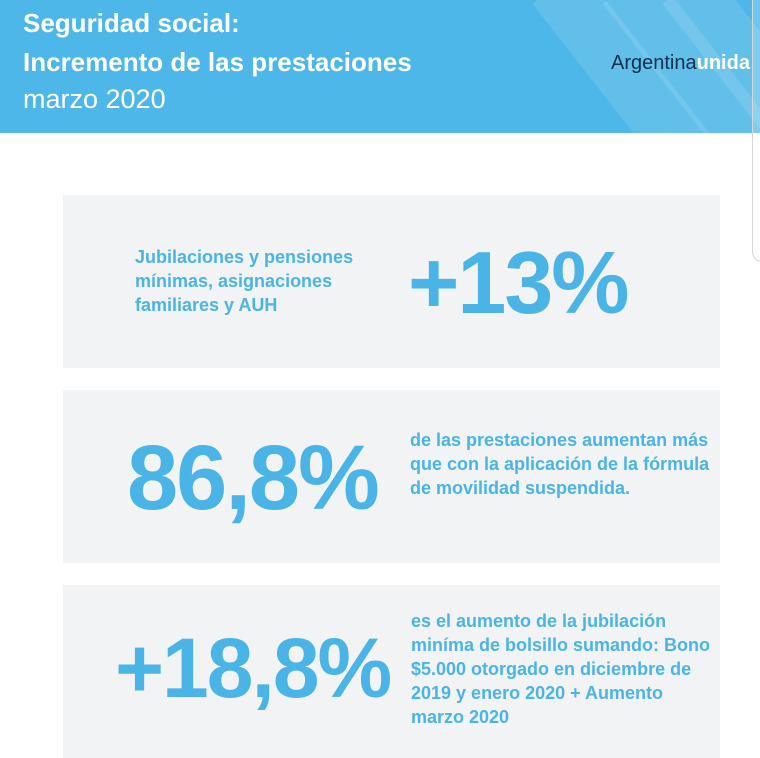 The width and height of the screenshot is (760, 758). Describe the element at coordinates (756, 131) in the screenshot. I see `edge-panel-handle` at that location.